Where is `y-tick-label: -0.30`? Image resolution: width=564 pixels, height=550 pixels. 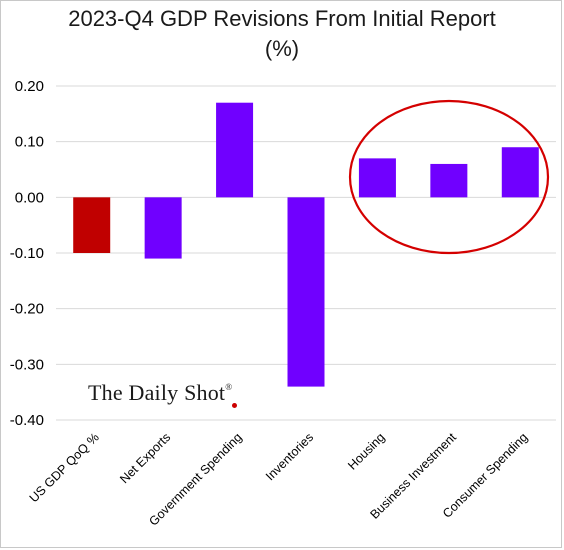
y-tick-label: -0.30 is located at coordinates (27, 364).